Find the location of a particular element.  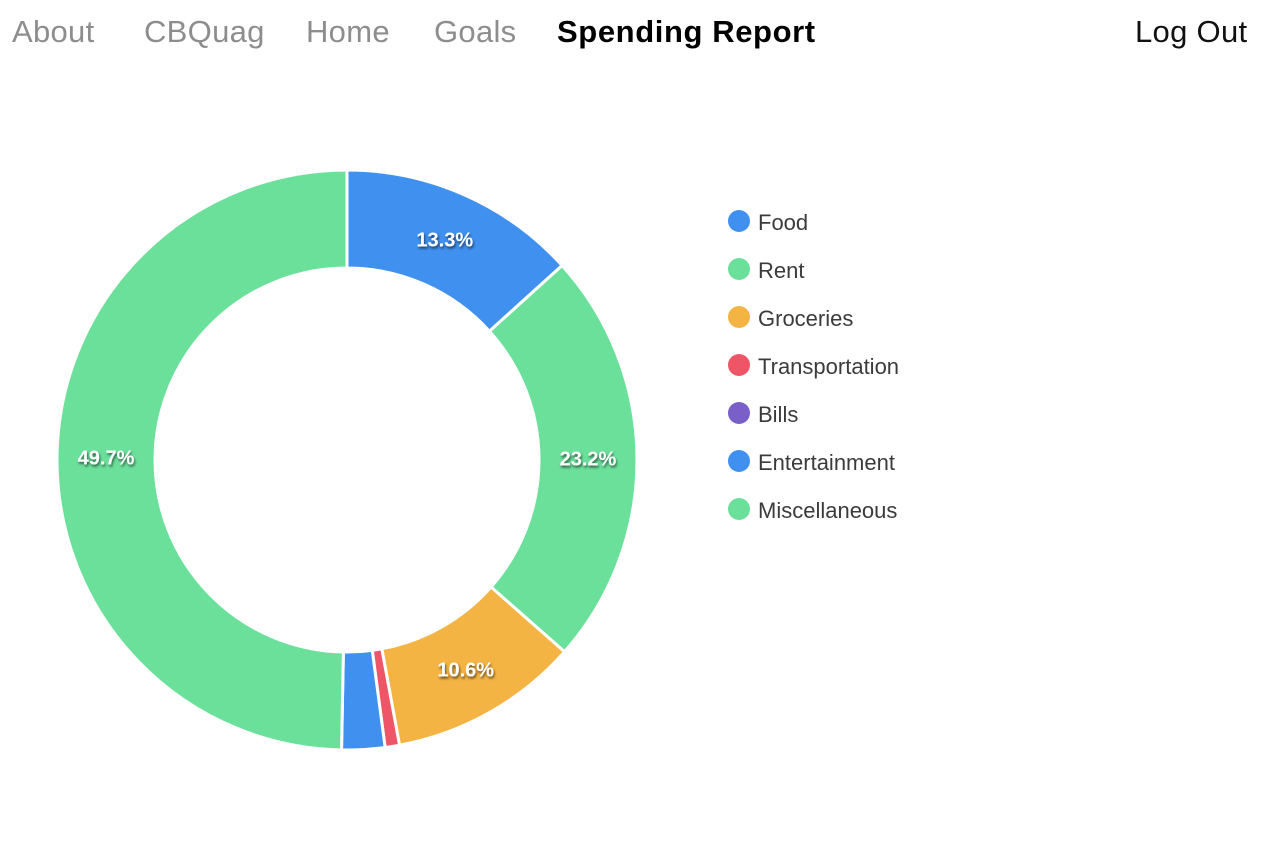

slice-label-groceries: 10.6% is located at coordinates (465, 671).